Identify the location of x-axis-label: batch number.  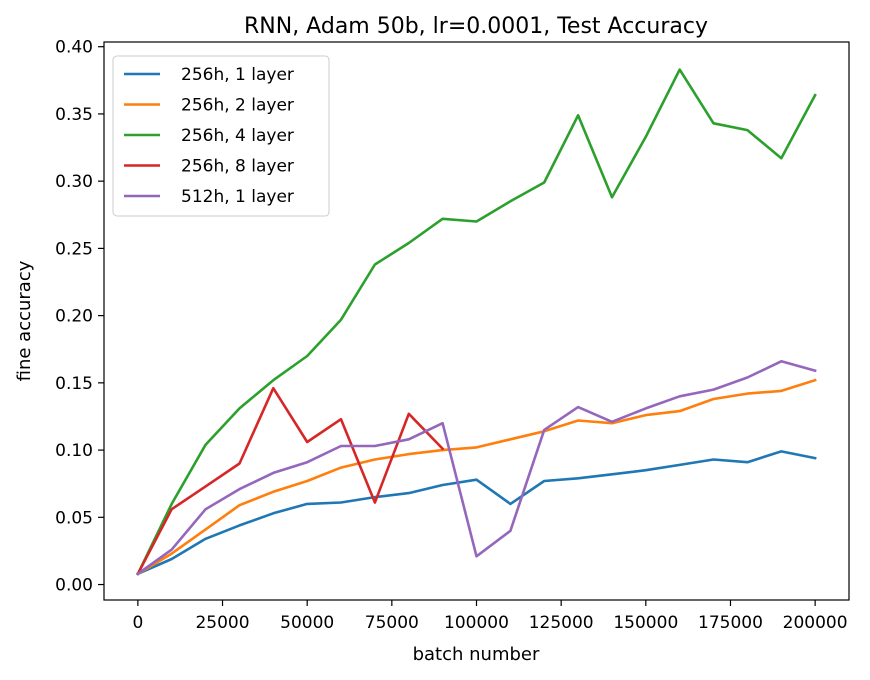
(476, 654).